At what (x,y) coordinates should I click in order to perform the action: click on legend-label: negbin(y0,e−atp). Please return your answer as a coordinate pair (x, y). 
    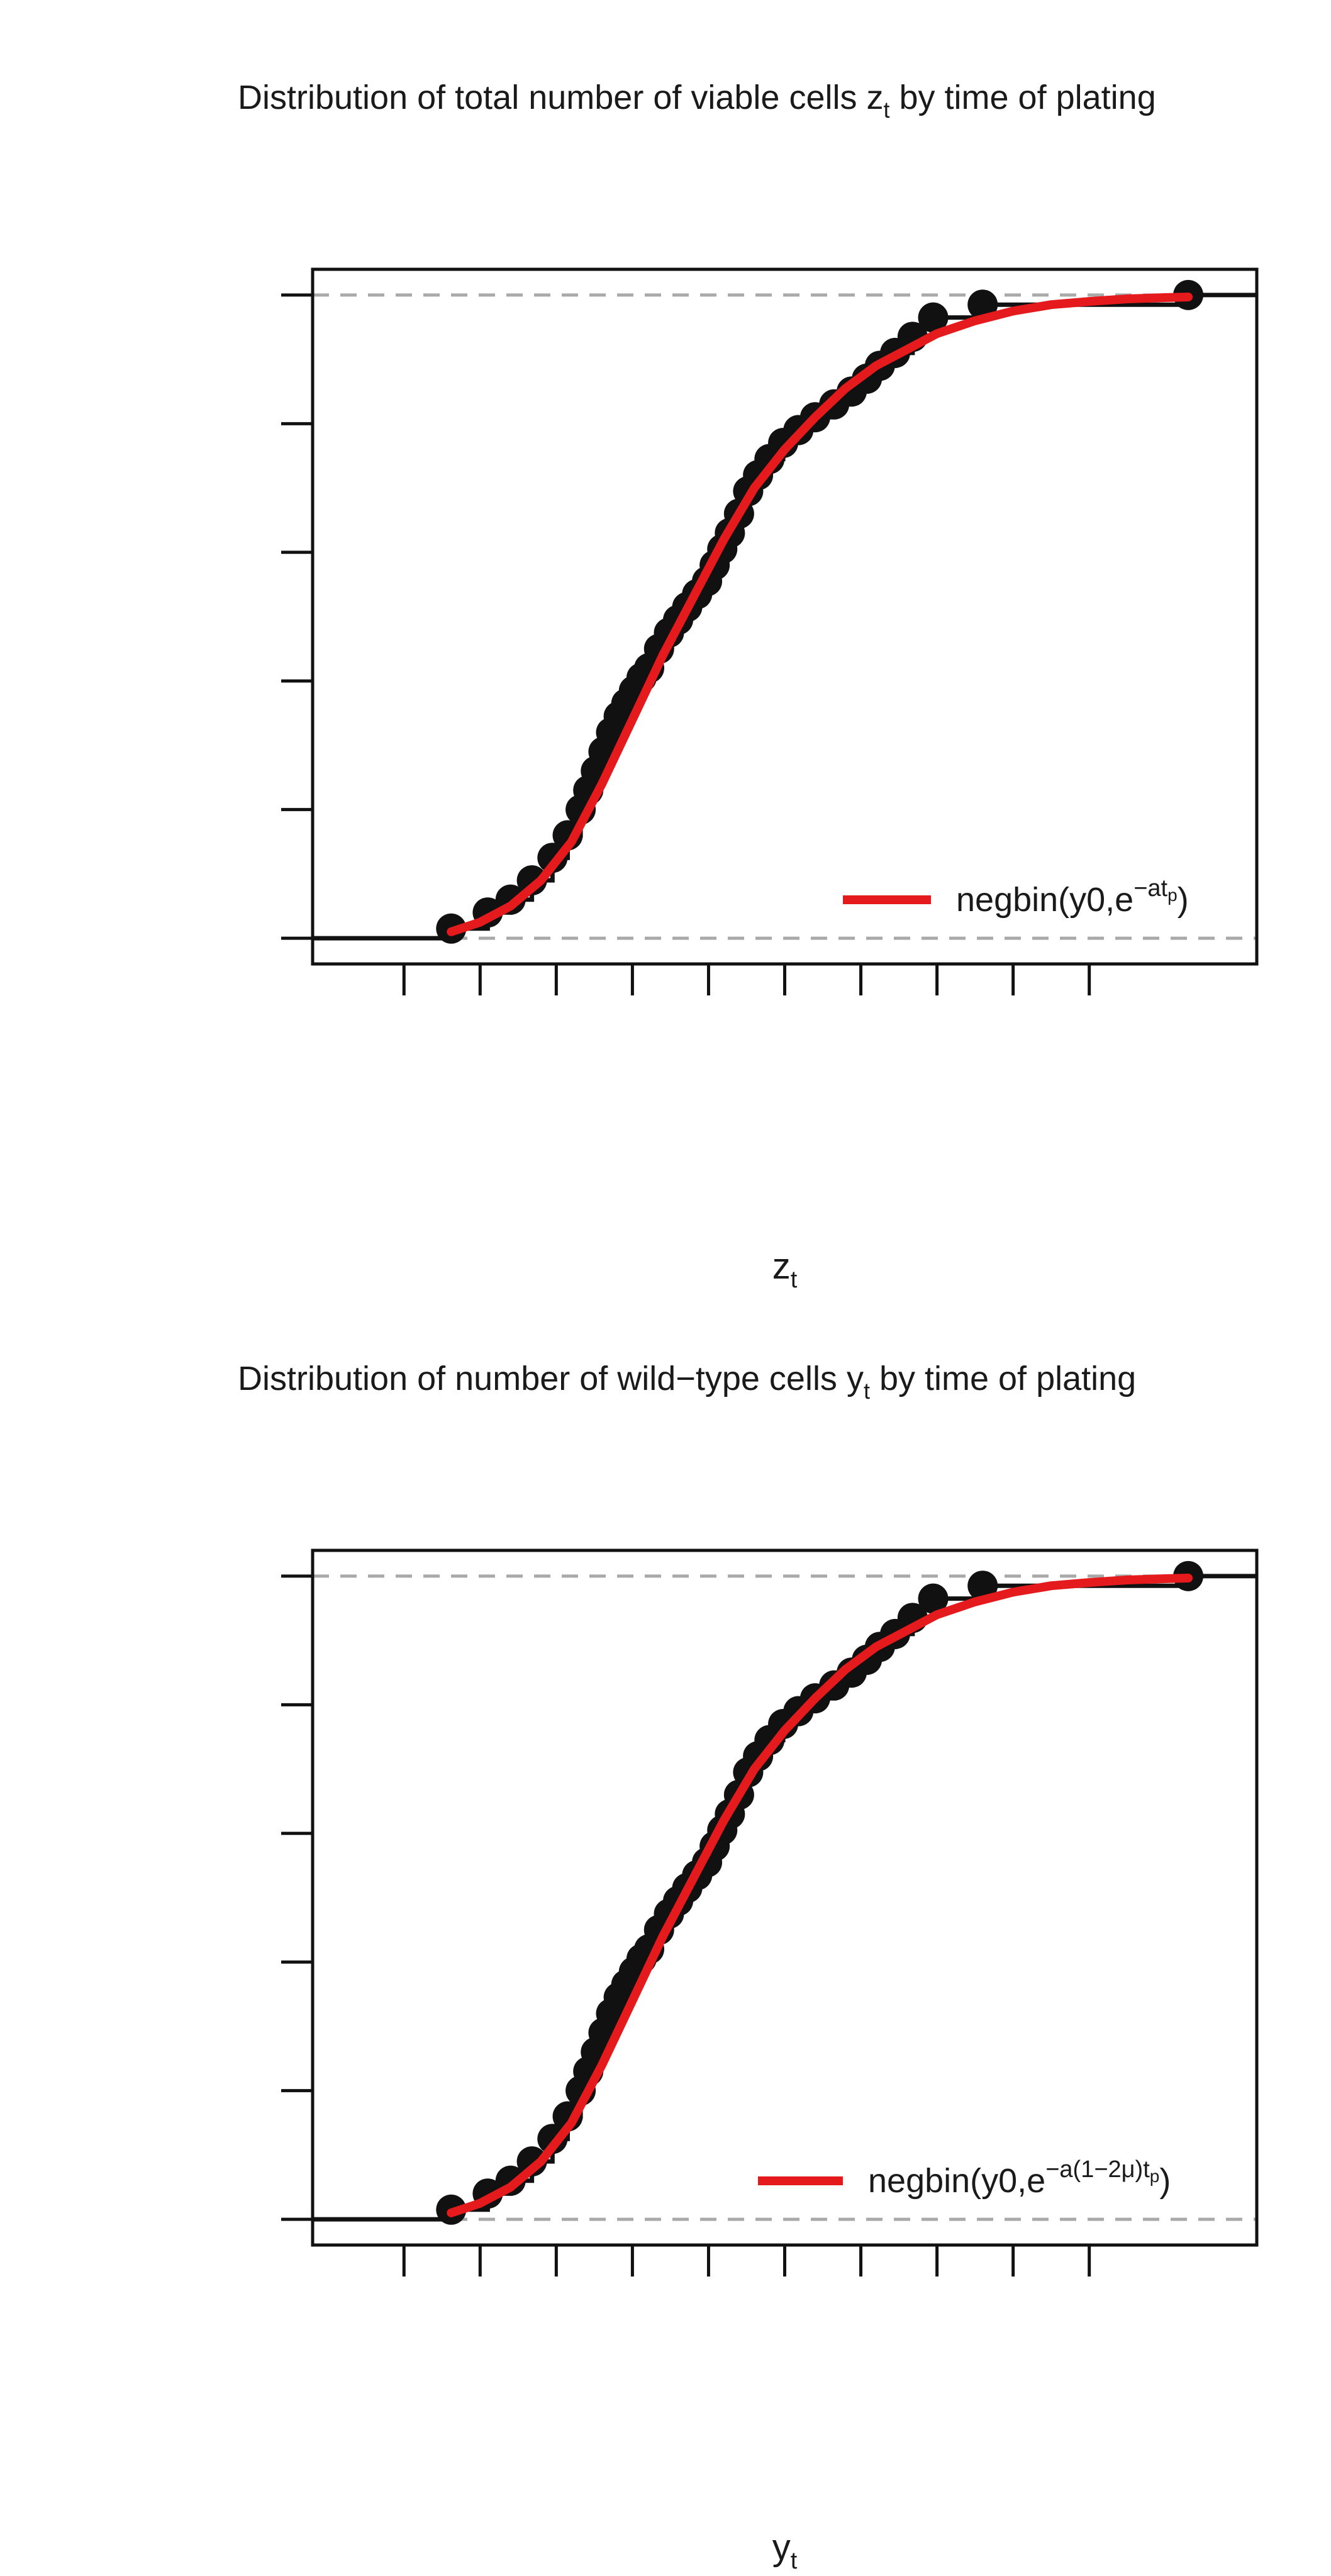
    Looking at the image, I should click on (1072, 897).